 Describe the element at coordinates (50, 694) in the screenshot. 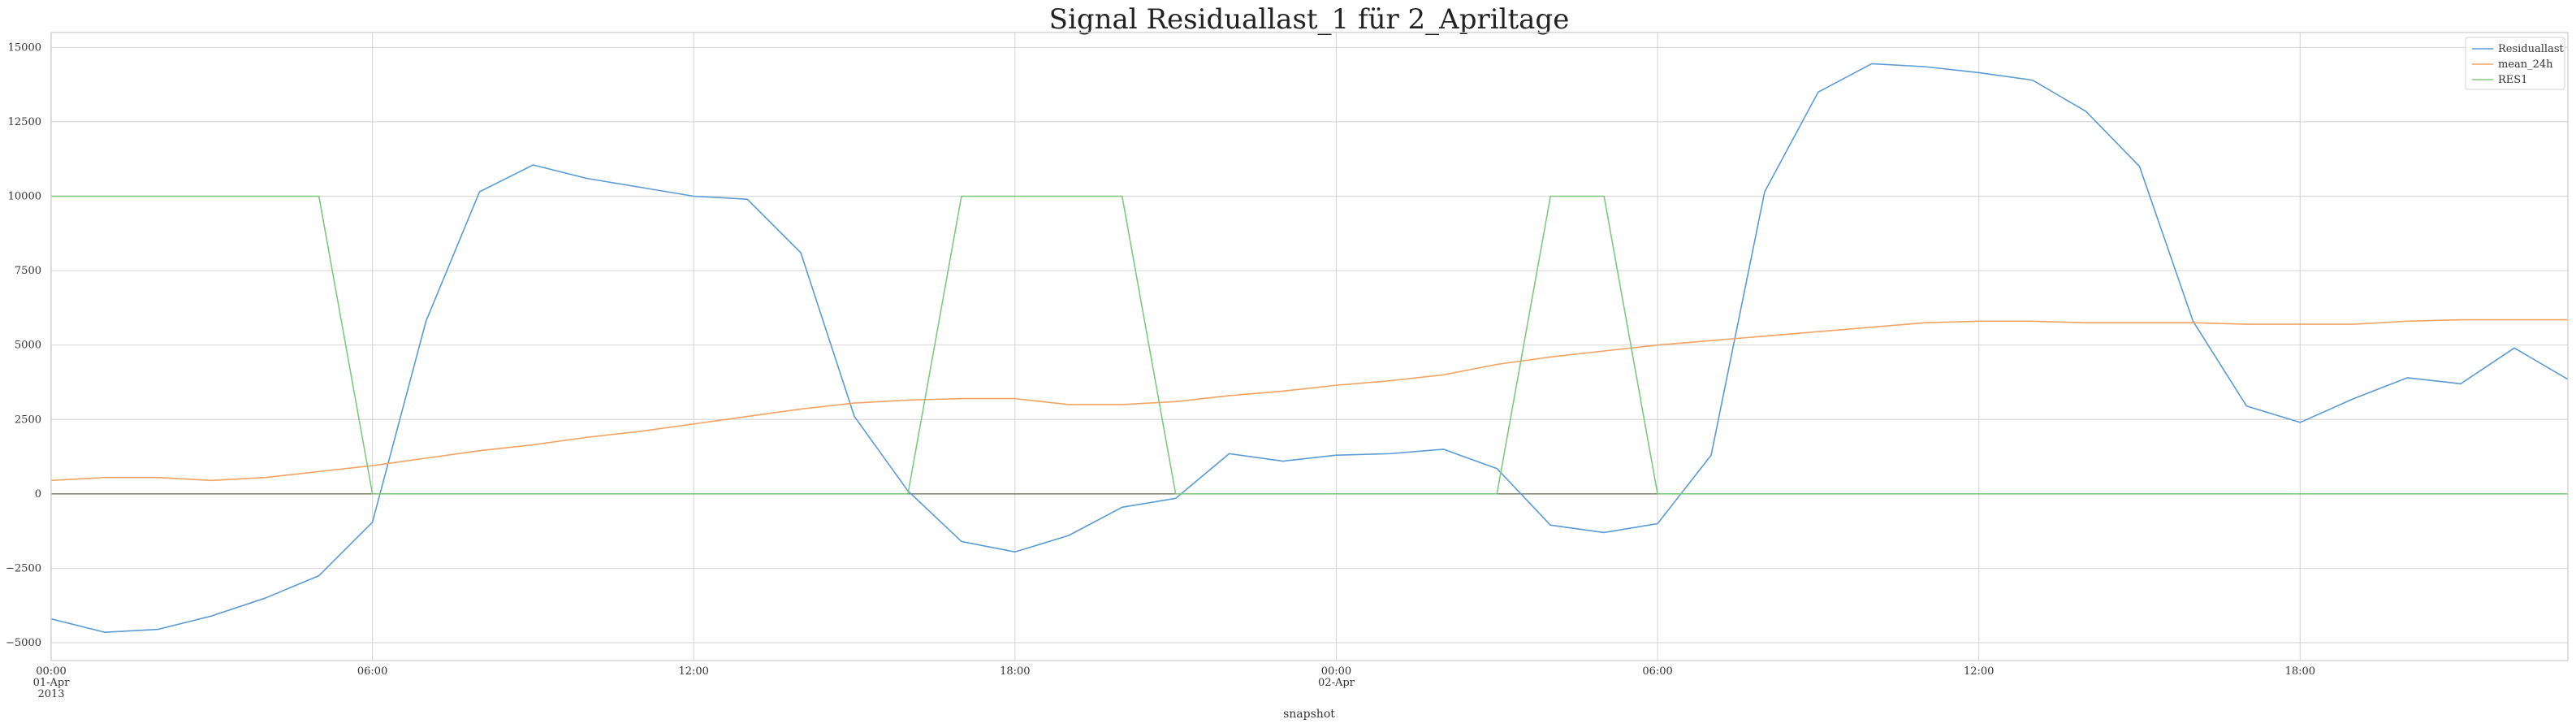

I see `x-tick-label: 2013` at that location.